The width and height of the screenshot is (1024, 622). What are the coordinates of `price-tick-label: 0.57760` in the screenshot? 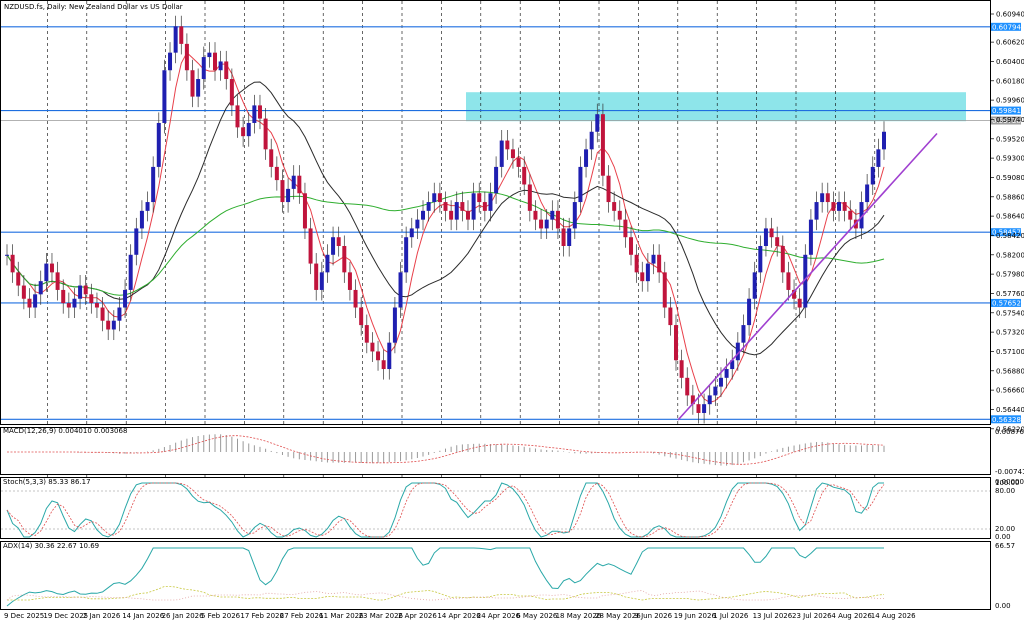 It's located at (1010, 294).